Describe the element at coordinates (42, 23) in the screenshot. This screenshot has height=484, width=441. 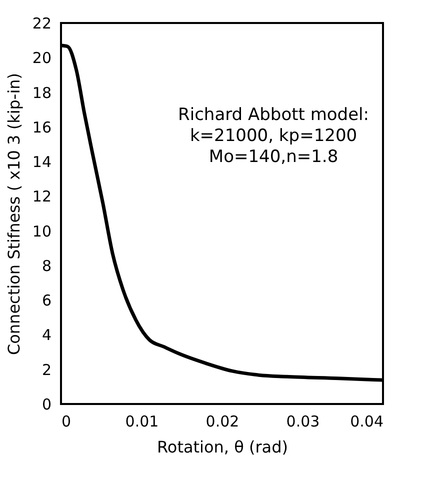
I see `y-tick-label: 22` at that location.